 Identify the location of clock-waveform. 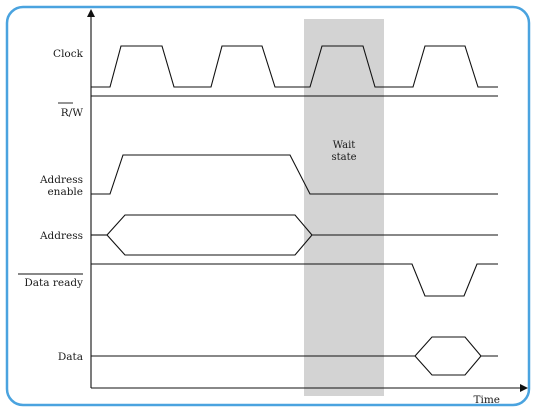
(294, 66).